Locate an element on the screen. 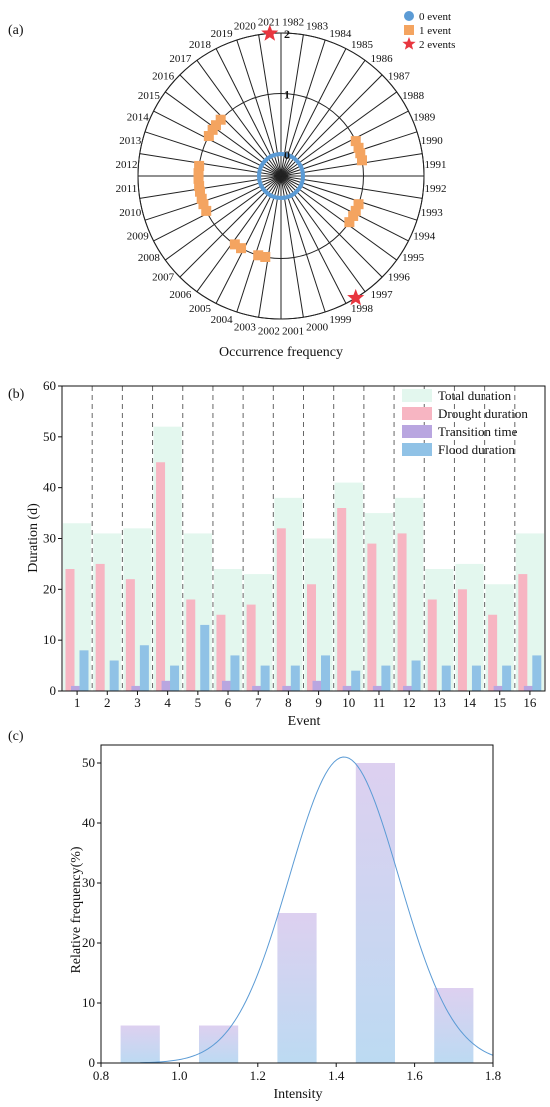 This screenshot has width=550, height=1107. year-label: 1996 is located at coordinates (399, 278).